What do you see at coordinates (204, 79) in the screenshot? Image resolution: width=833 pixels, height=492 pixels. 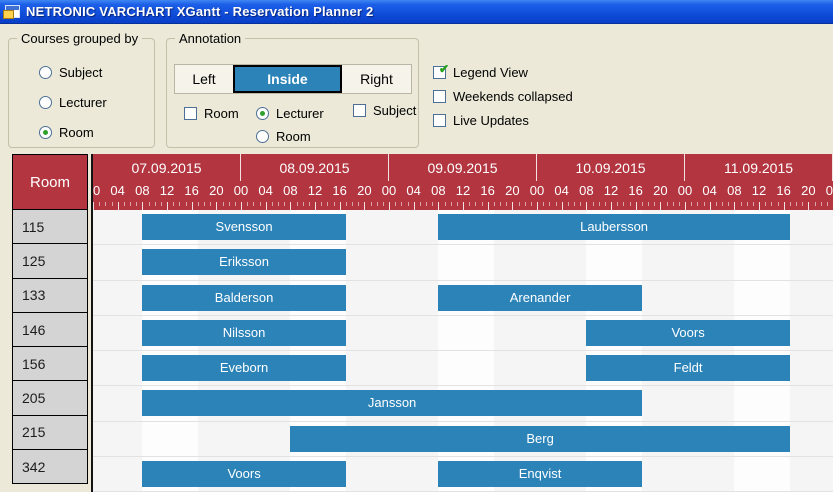 I see `annotation-position-left: Left` at bounding box center [204, 79].